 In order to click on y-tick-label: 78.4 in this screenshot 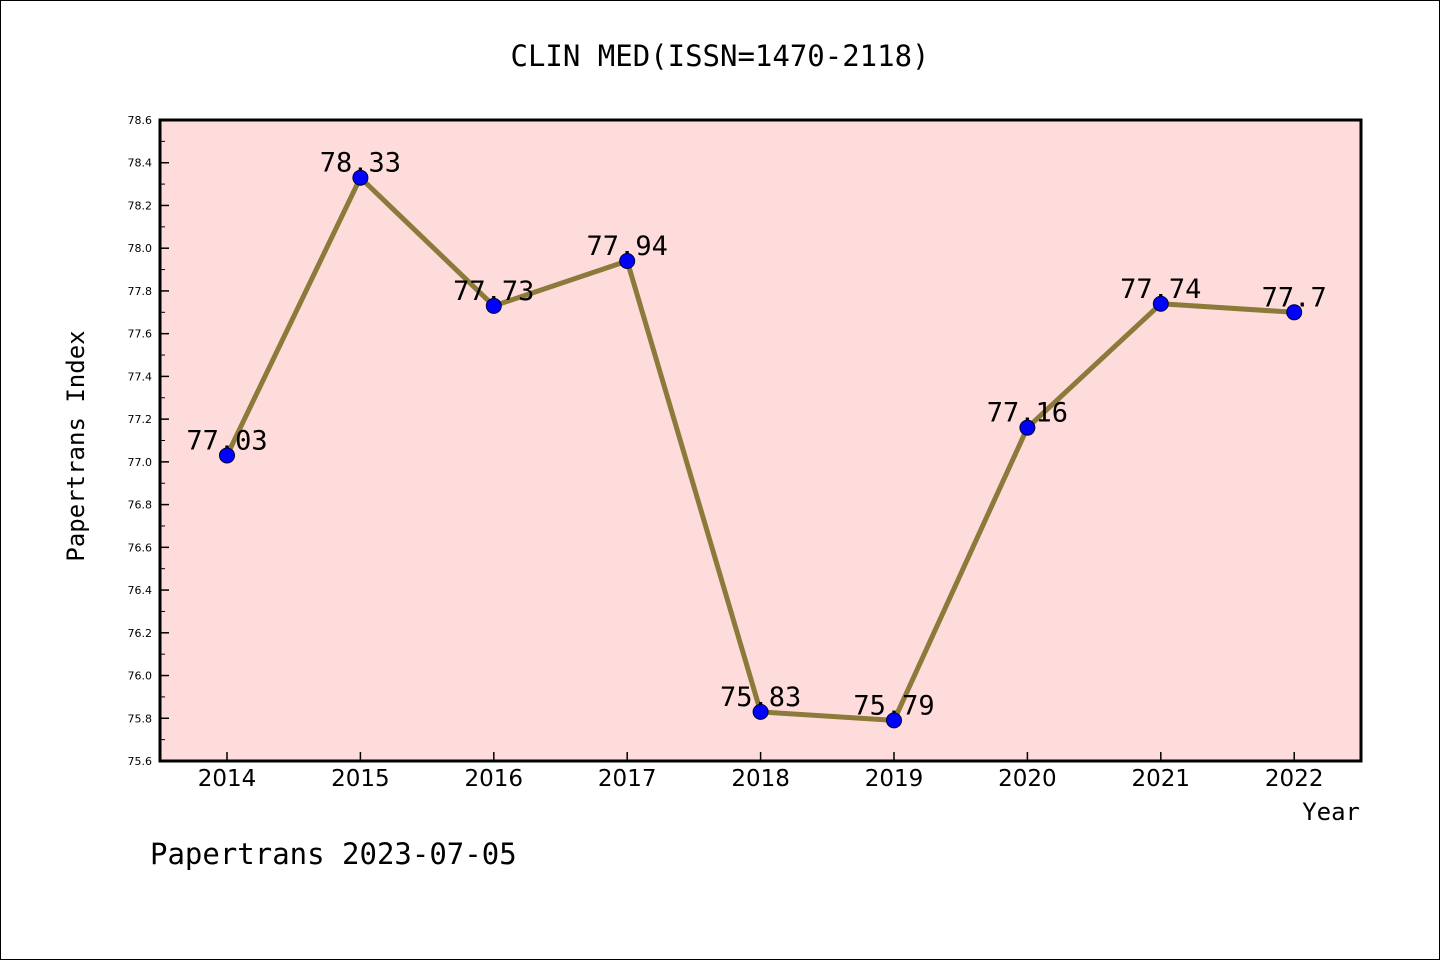, I will do `click(140, 163)`.